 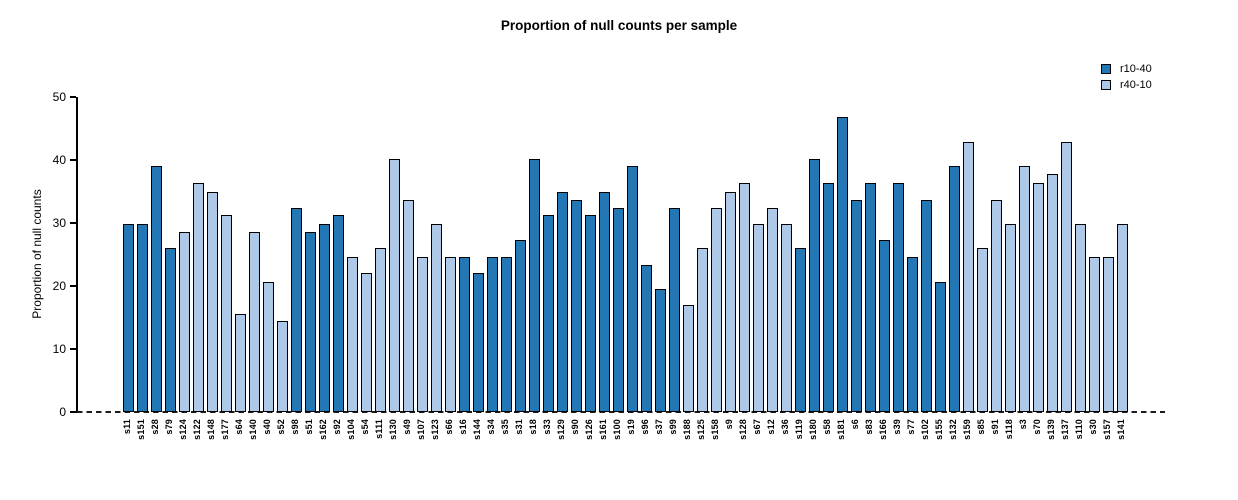 I want to click on y-tick-label: 20, so click(x=59, y=286).